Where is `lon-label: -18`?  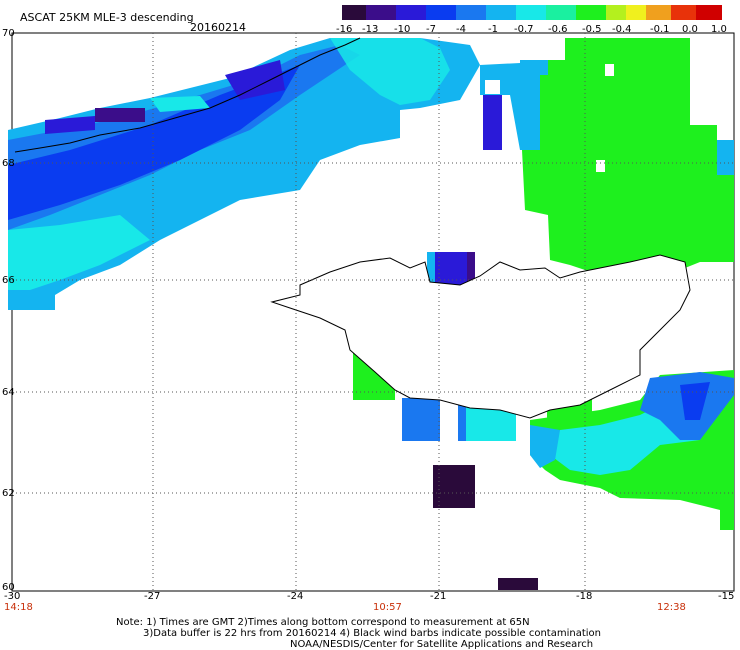 lon-label: -18 is located at coordinates (584, 596).